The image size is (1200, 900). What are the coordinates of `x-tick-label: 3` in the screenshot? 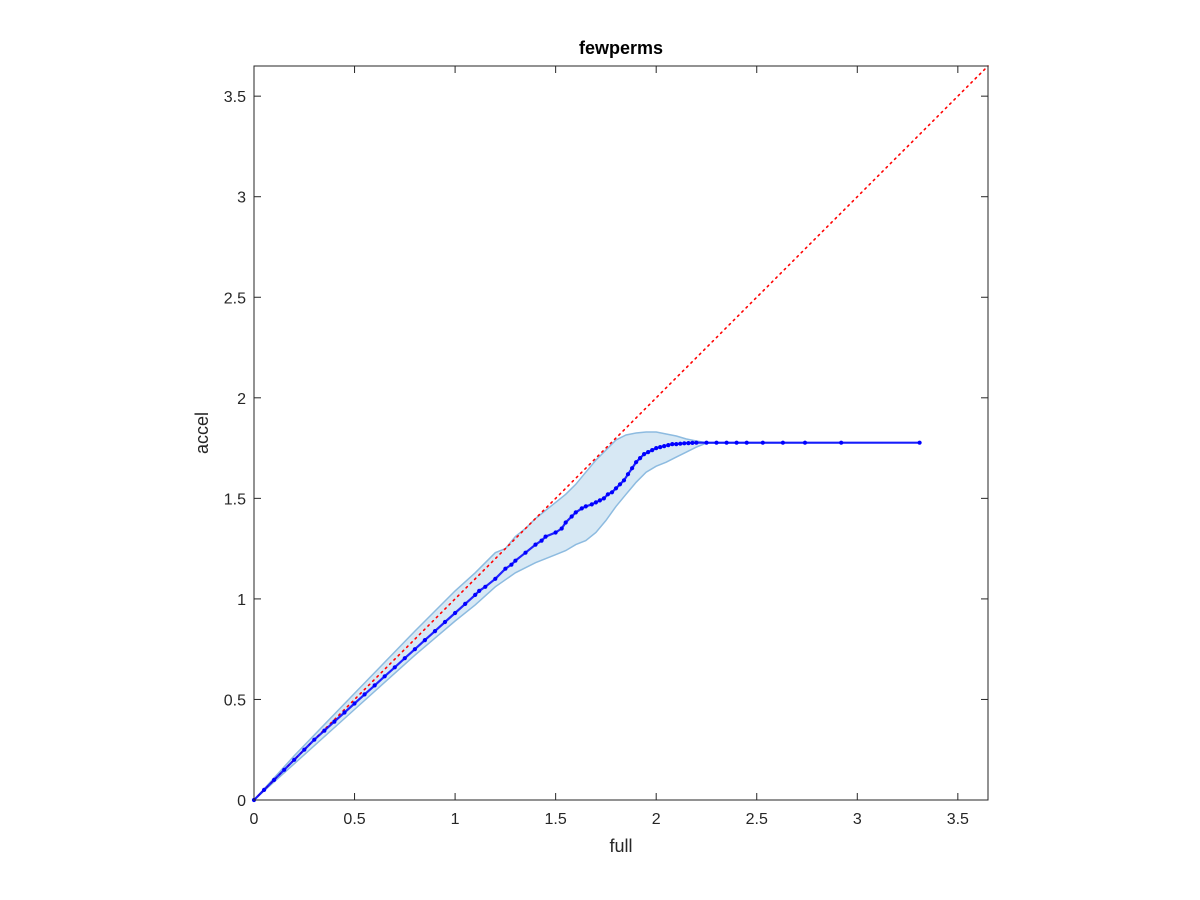 It's located at (857, 819).